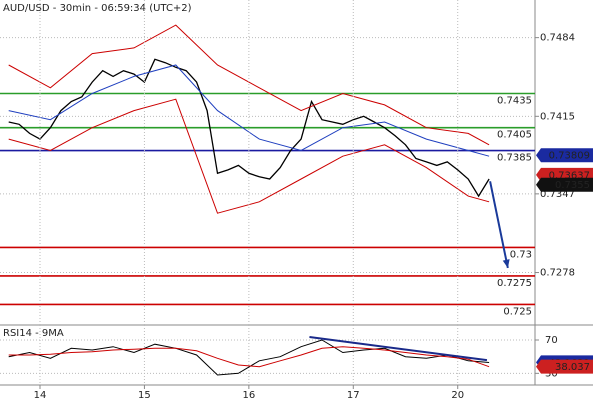 Image resolution: width=593 pixels, height=403 pixels. I want to click on x-tick-label: 14, so click(40, 395).